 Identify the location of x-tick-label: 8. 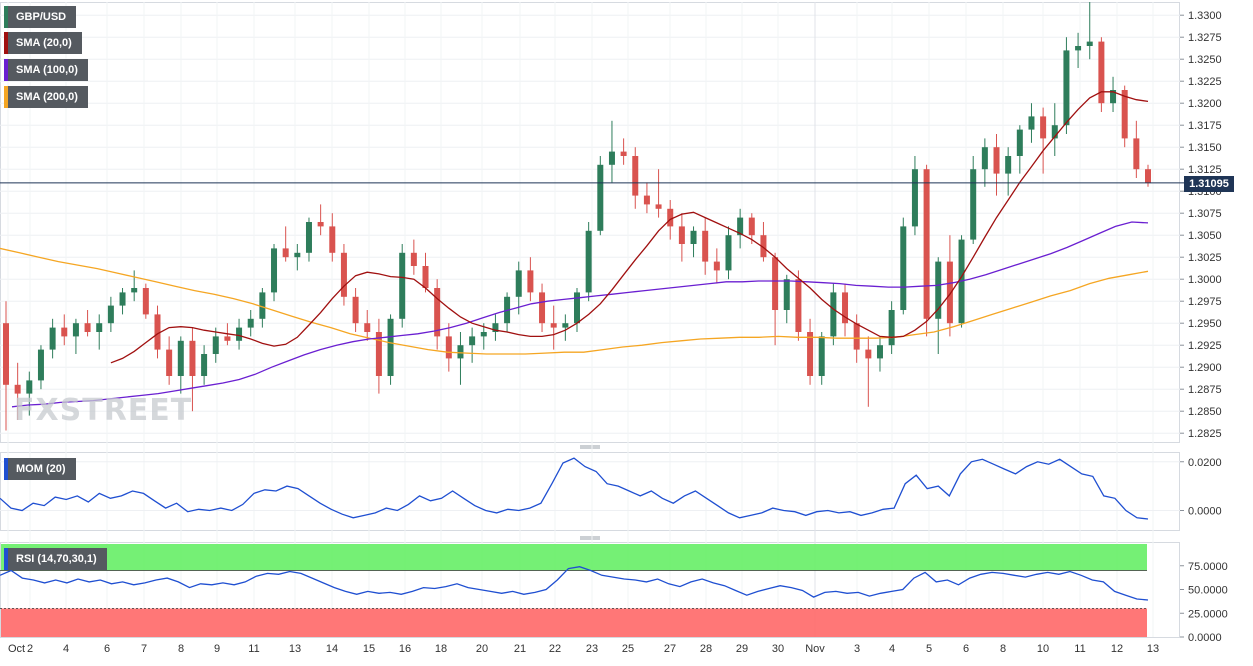
(181, 649).